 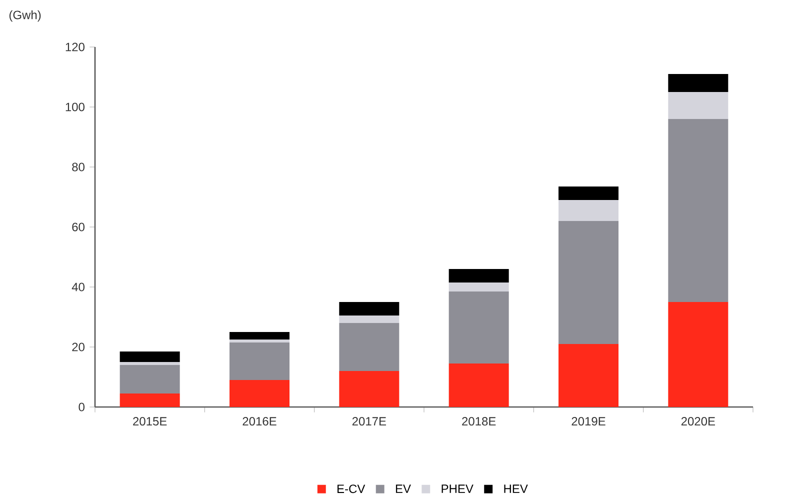 I want to click on y-tick-label: 100, so click(x=75, y=107).